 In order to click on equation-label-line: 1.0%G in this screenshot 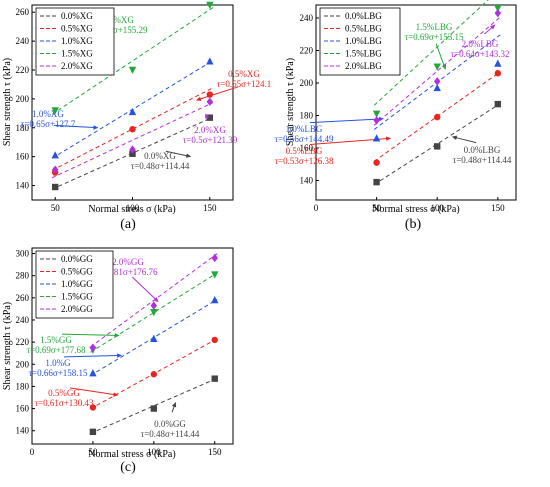, I will do `click(58, 363)`.